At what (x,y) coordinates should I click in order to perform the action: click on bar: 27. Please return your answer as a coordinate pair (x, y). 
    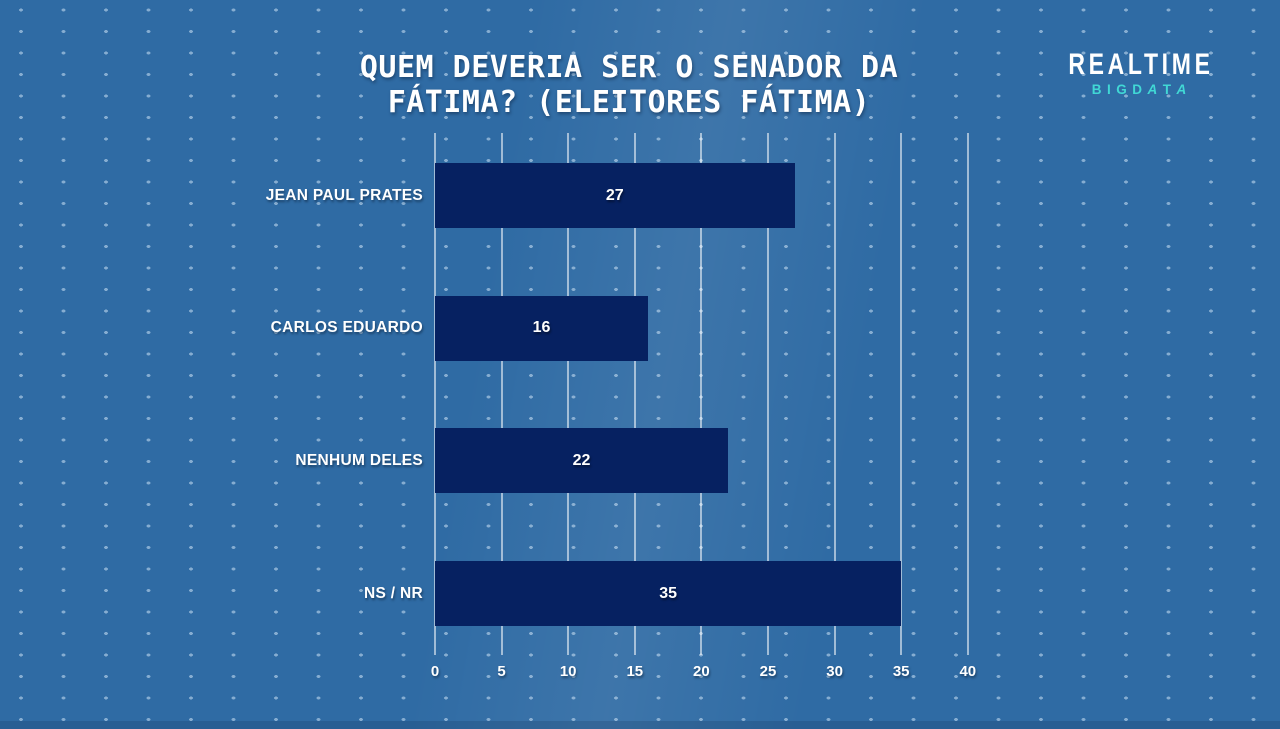
    Looking at the image, I should click on (615, 195).